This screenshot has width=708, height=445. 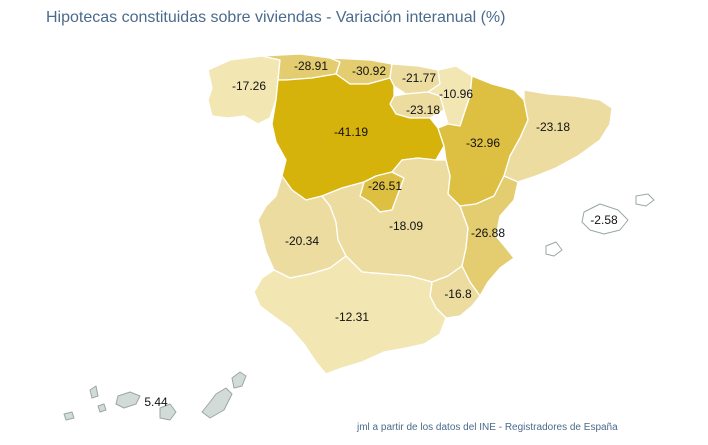 I want to click on label-madrid: -26.51, so click(x=385, y=186).